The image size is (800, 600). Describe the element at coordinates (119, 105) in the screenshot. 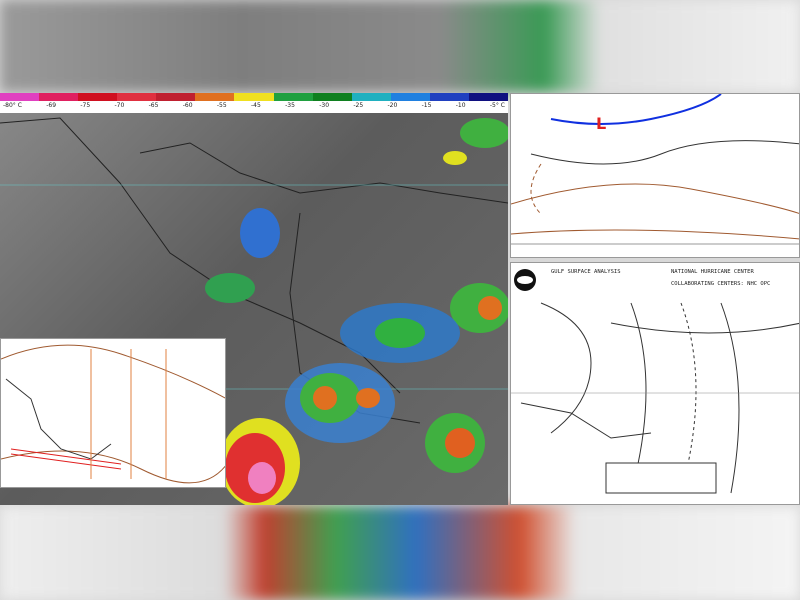

I see `colorbar-label: -70` at that location.